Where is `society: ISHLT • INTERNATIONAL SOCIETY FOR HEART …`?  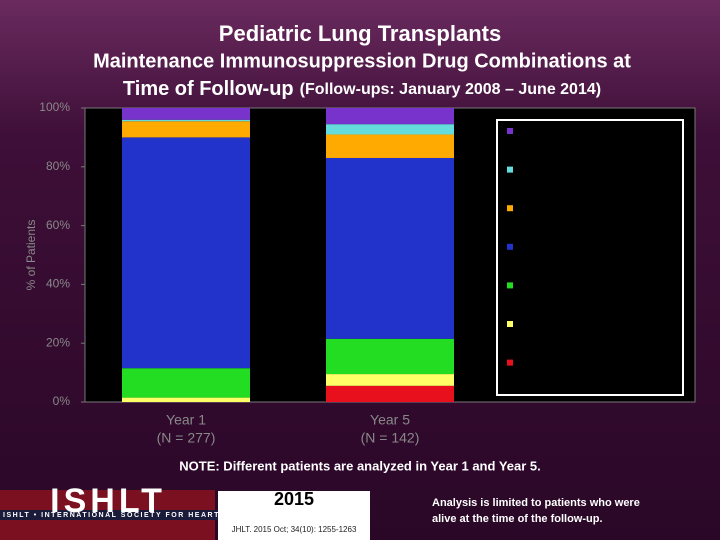 society: ISHLT • INTERNATIONAL SOCIETY FOR HEART … is located at coordinates (184, 515).